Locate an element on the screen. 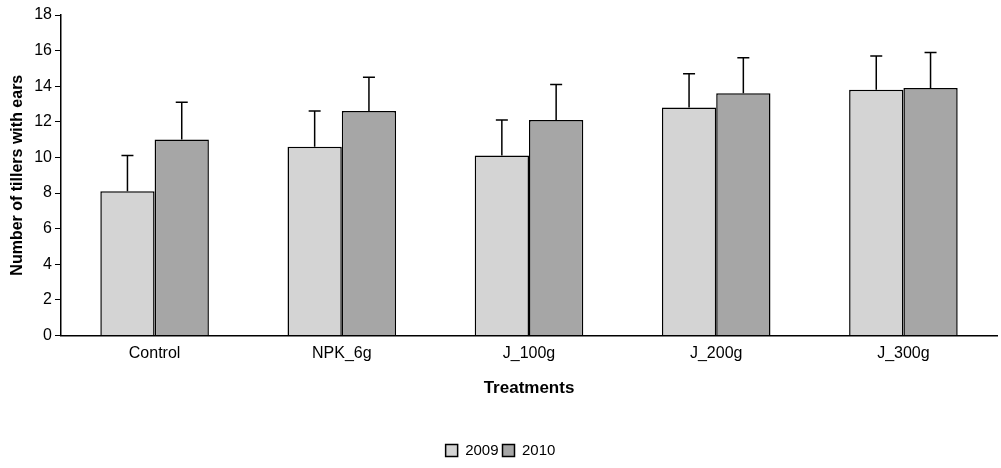 The width and height of the screenshot is (1001, 468). x-tick-label: Control is located at coordinates (154, 353).